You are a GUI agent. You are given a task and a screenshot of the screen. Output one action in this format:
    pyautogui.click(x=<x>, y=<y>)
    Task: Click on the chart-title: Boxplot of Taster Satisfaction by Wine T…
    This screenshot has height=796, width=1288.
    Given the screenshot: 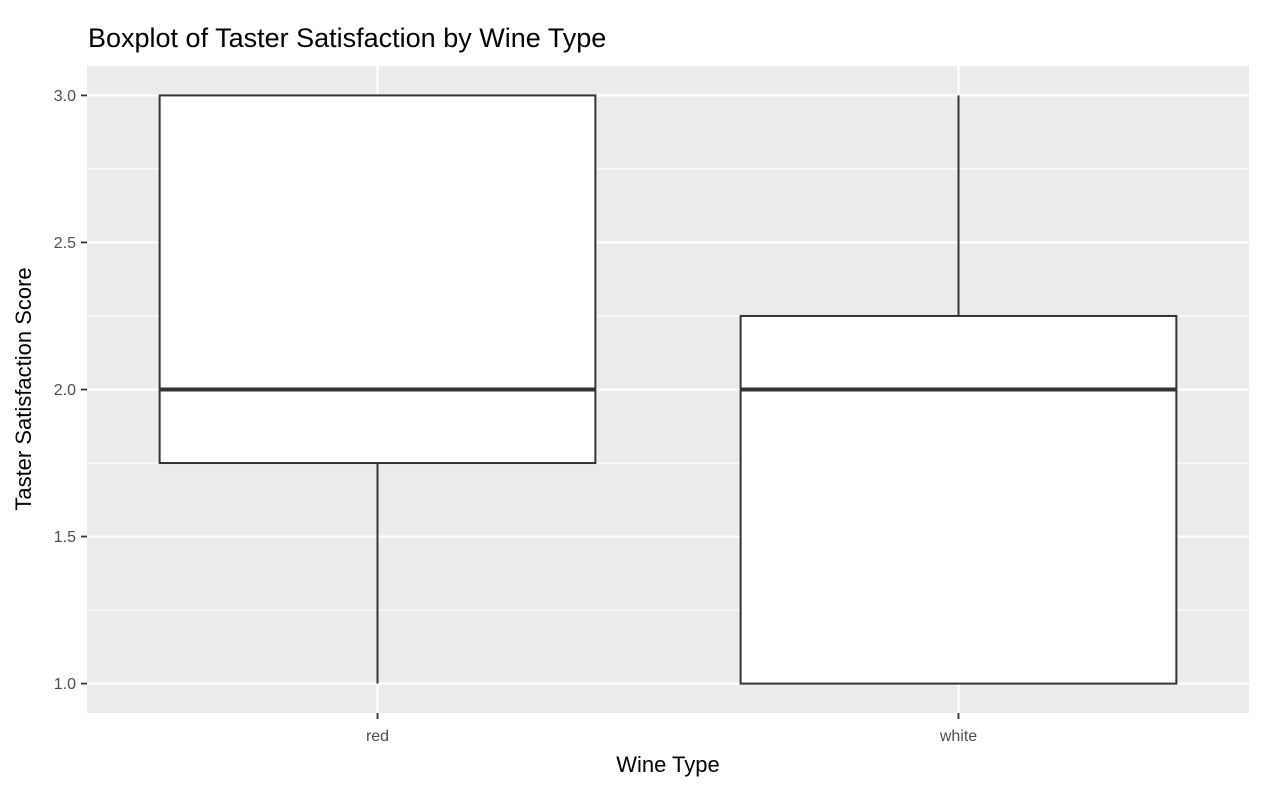 What is the action you would take?
    pyautogui.click(x=347, y=38)
    